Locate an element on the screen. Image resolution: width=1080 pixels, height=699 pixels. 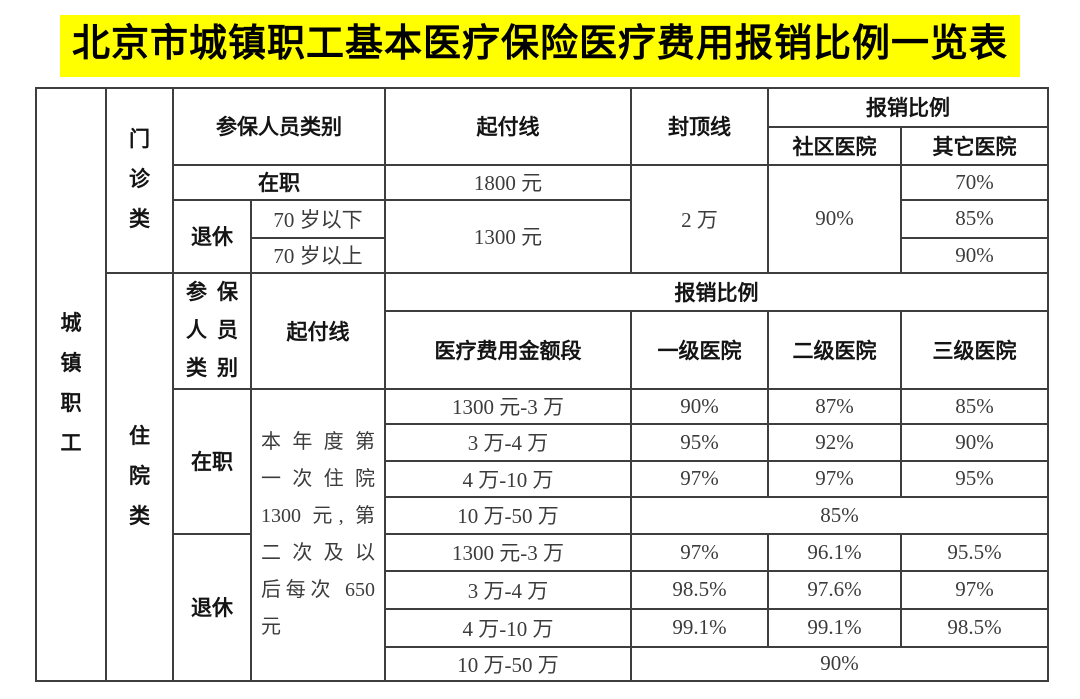
inpatient-retired-tier2-1: 96.1% is located at coordinates (834, 552).